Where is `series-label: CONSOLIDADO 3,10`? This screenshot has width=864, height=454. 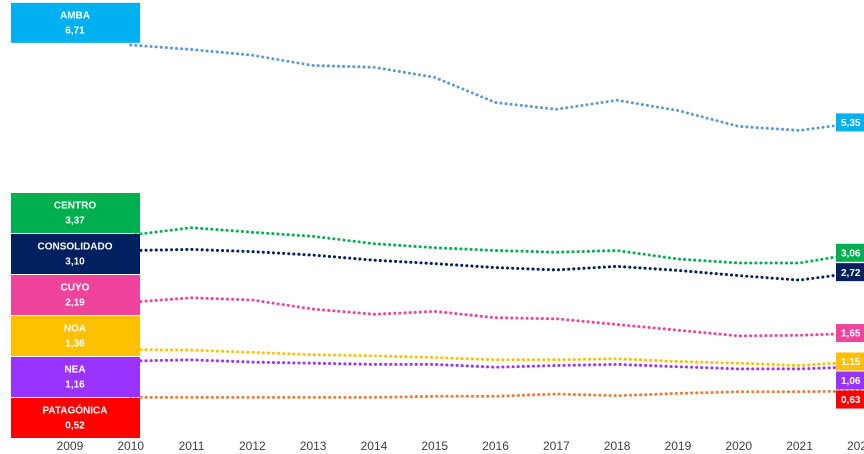 series-label: CONSOLIDADO 3,10 is located at coordinates (75, 254).